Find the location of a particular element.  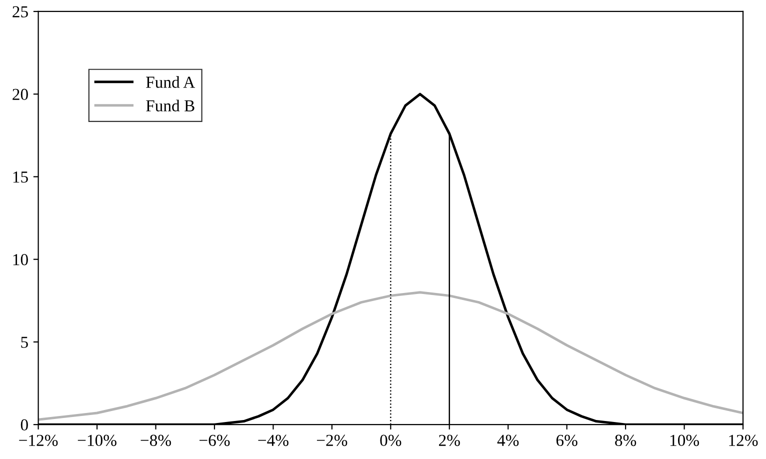

x-tick-label: −12% is located at coordinates (38, 440).